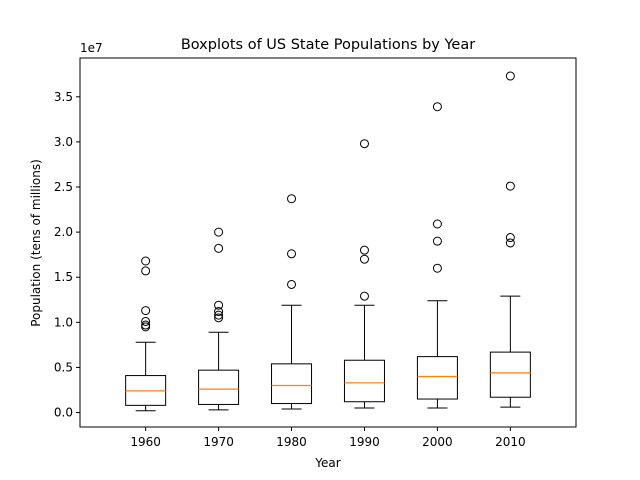 This screenshot has width=640, height=480. Describe the element at coordinates (63, 367) in the screenshot. I see `y-tick-label: 0.5` at that location.